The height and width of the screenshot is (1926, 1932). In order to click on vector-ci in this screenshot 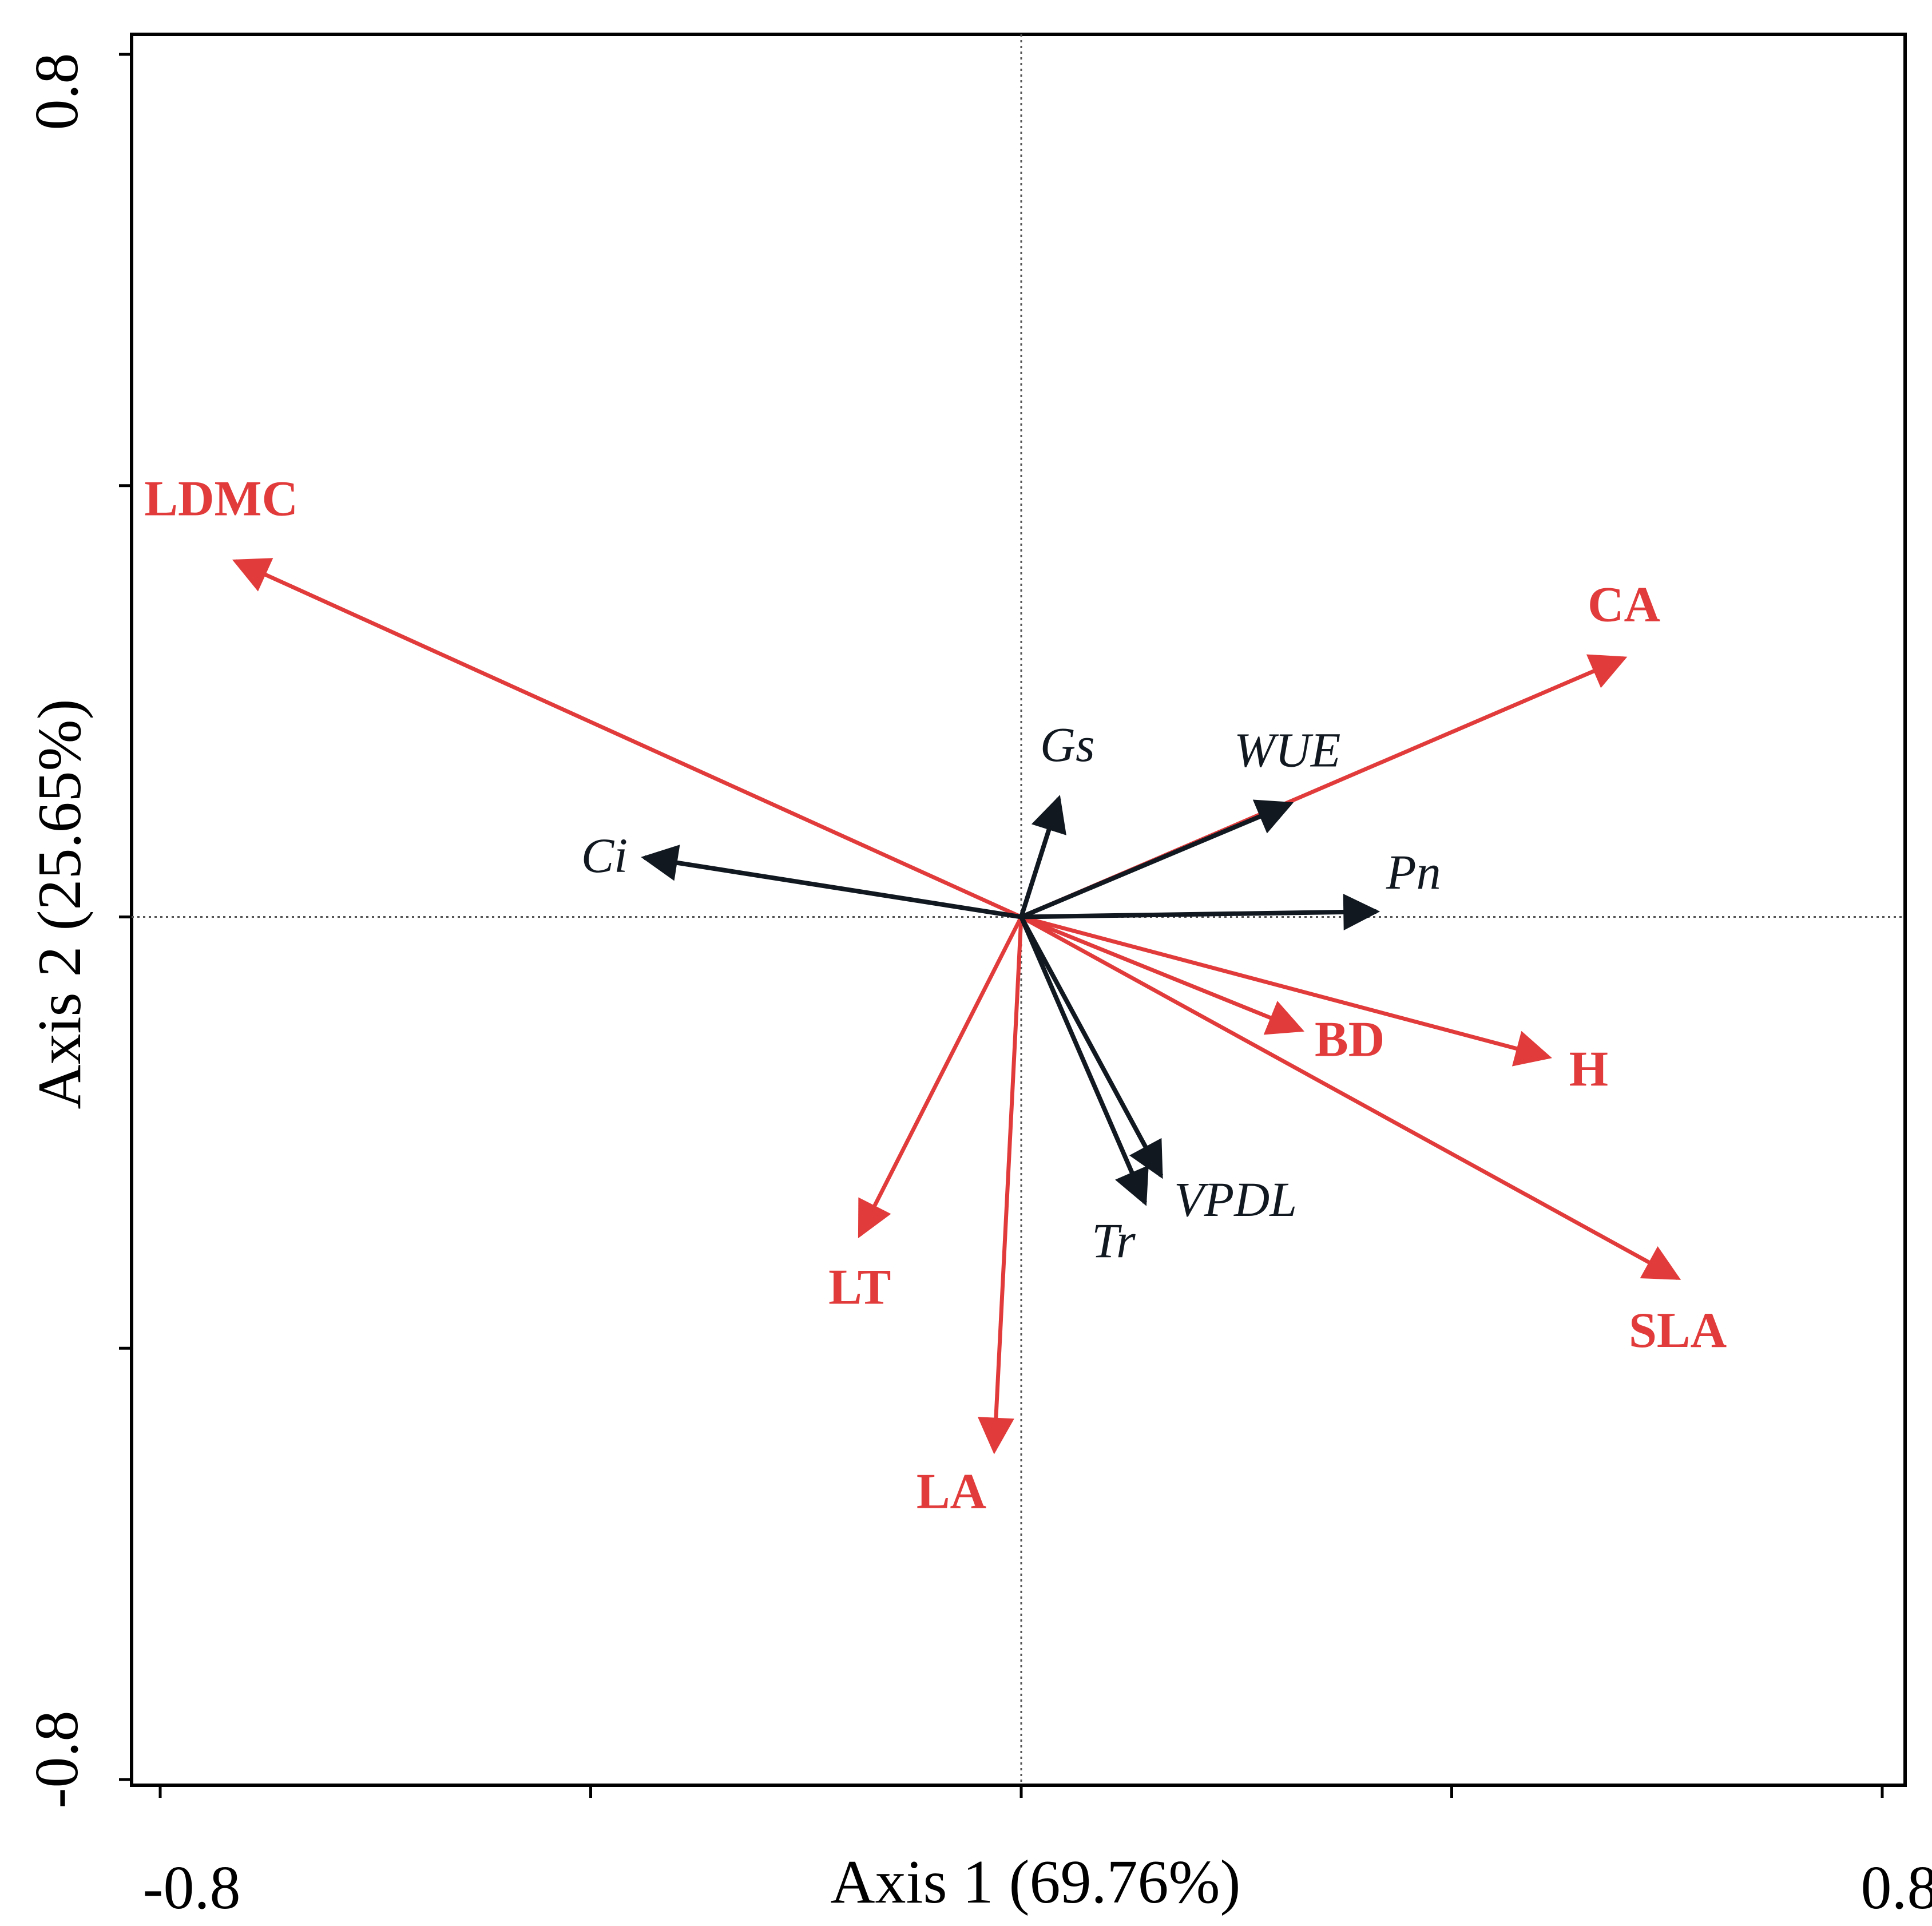, I will do `click(831, 882)`.